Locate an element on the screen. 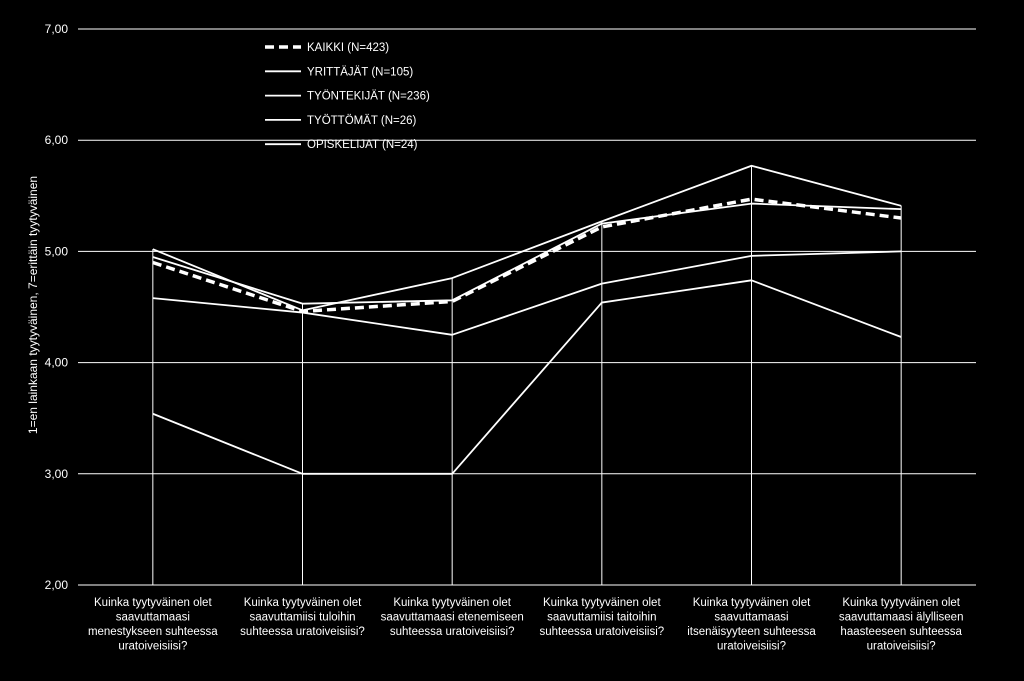  y-tick-label: 3,00 is located at coordinates (57, 474).